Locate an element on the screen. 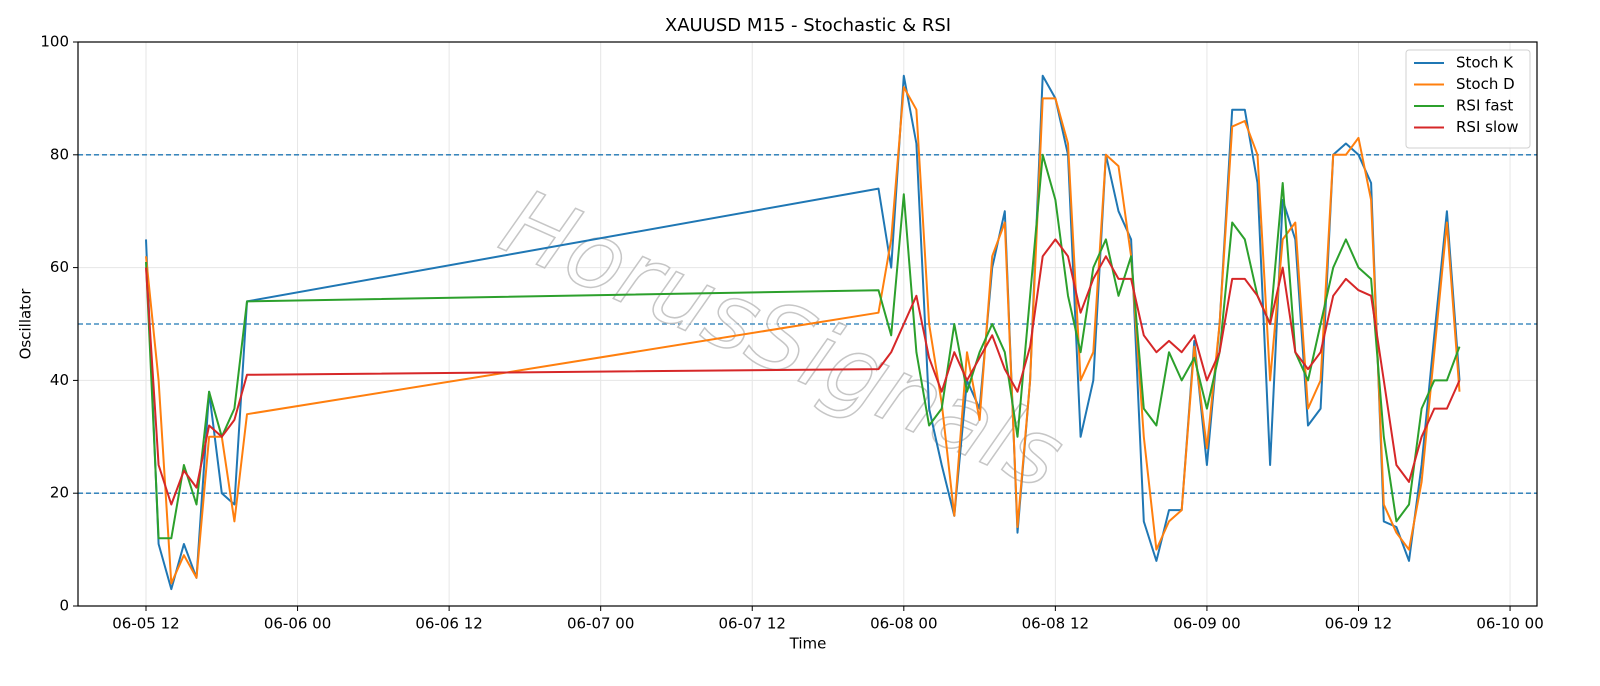 The height and width of the screenshot is (686, 1600). legend-box is located at coordinates (1468, 99).